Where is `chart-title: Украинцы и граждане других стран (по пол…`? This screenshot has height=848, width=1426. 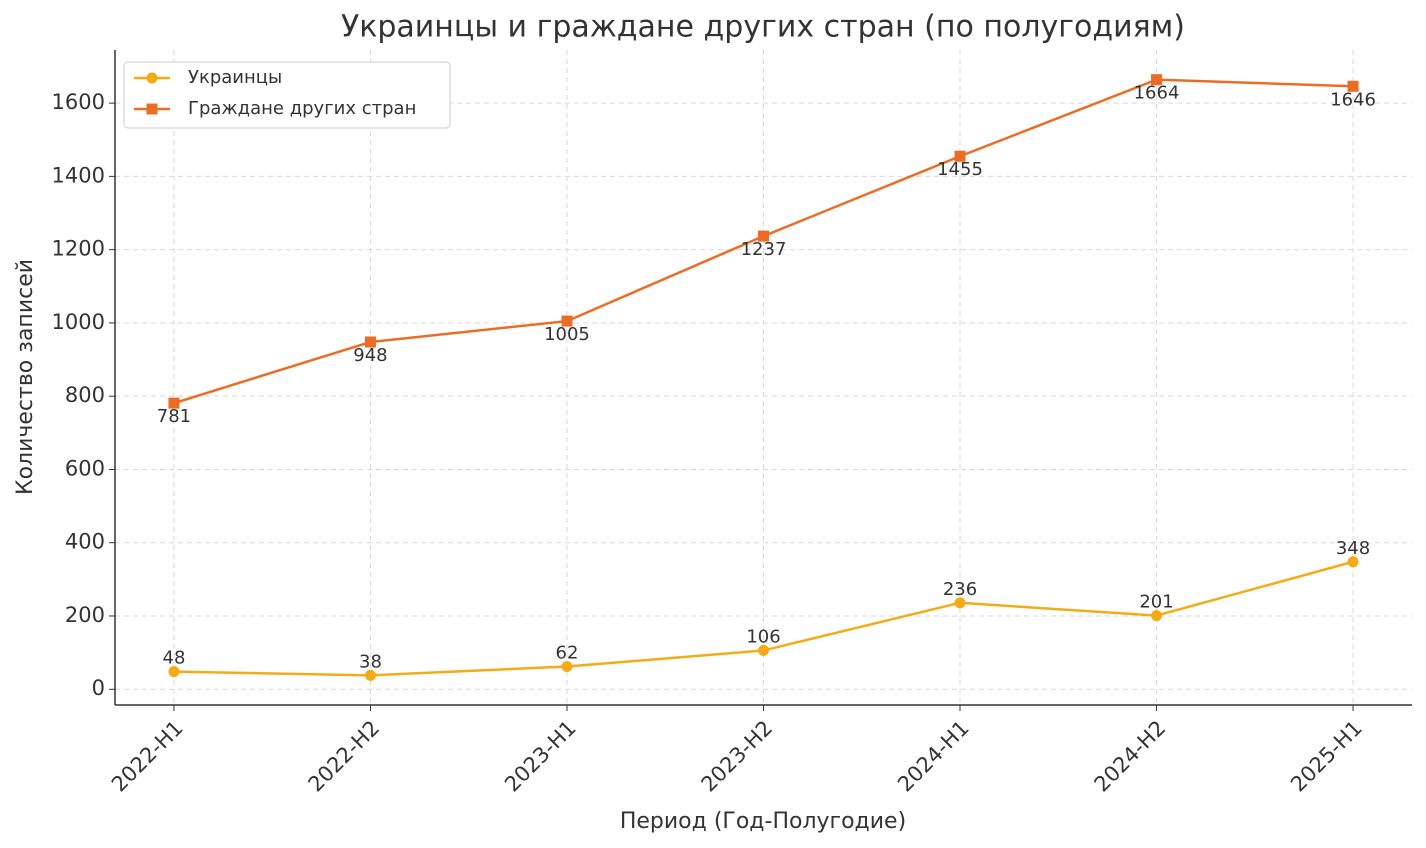
chart-title: Украинцы и граждане других стран (по пол… is located at coordinates (763, 27).